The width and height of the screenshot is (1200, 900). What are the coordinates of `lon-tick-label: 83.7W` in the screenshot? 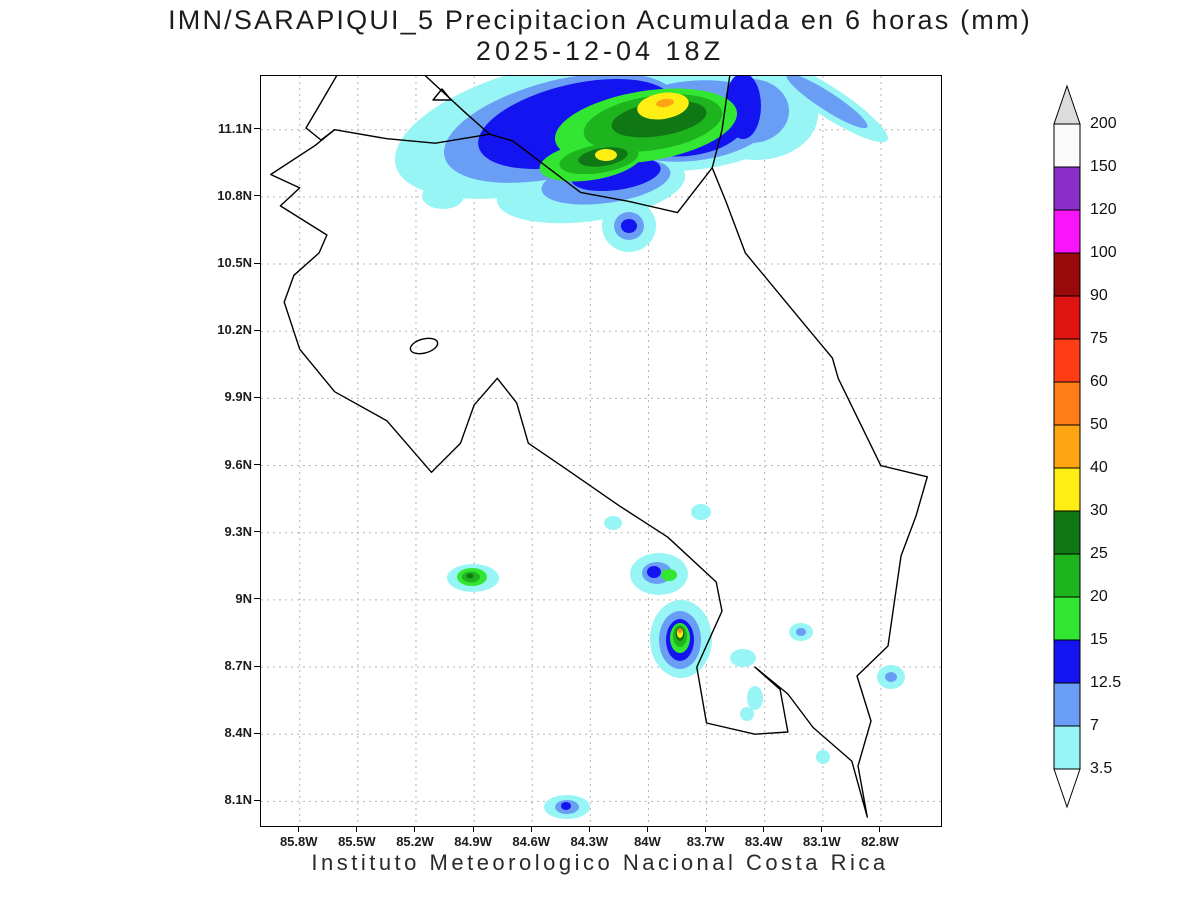 It's located at (705, 841).